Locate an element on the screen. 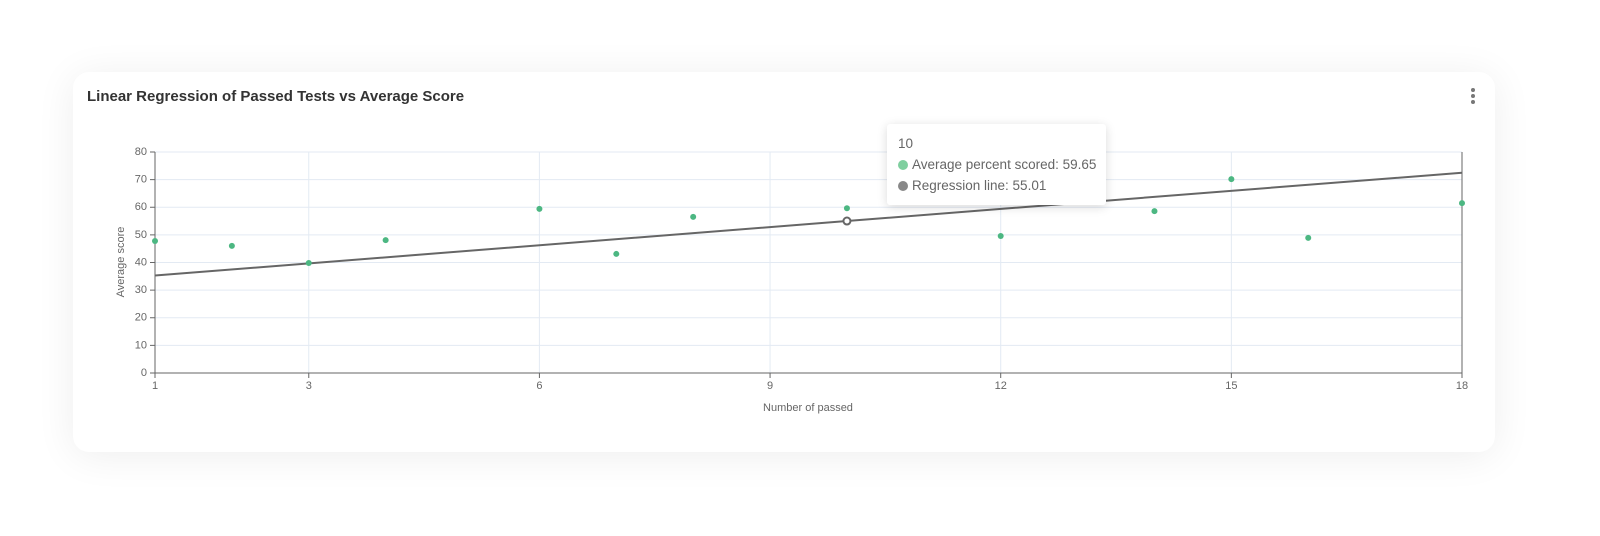 The height and width of the screenshot is (536, 1600). x-tick-label: 18 is located at coordinates (1462, 386).